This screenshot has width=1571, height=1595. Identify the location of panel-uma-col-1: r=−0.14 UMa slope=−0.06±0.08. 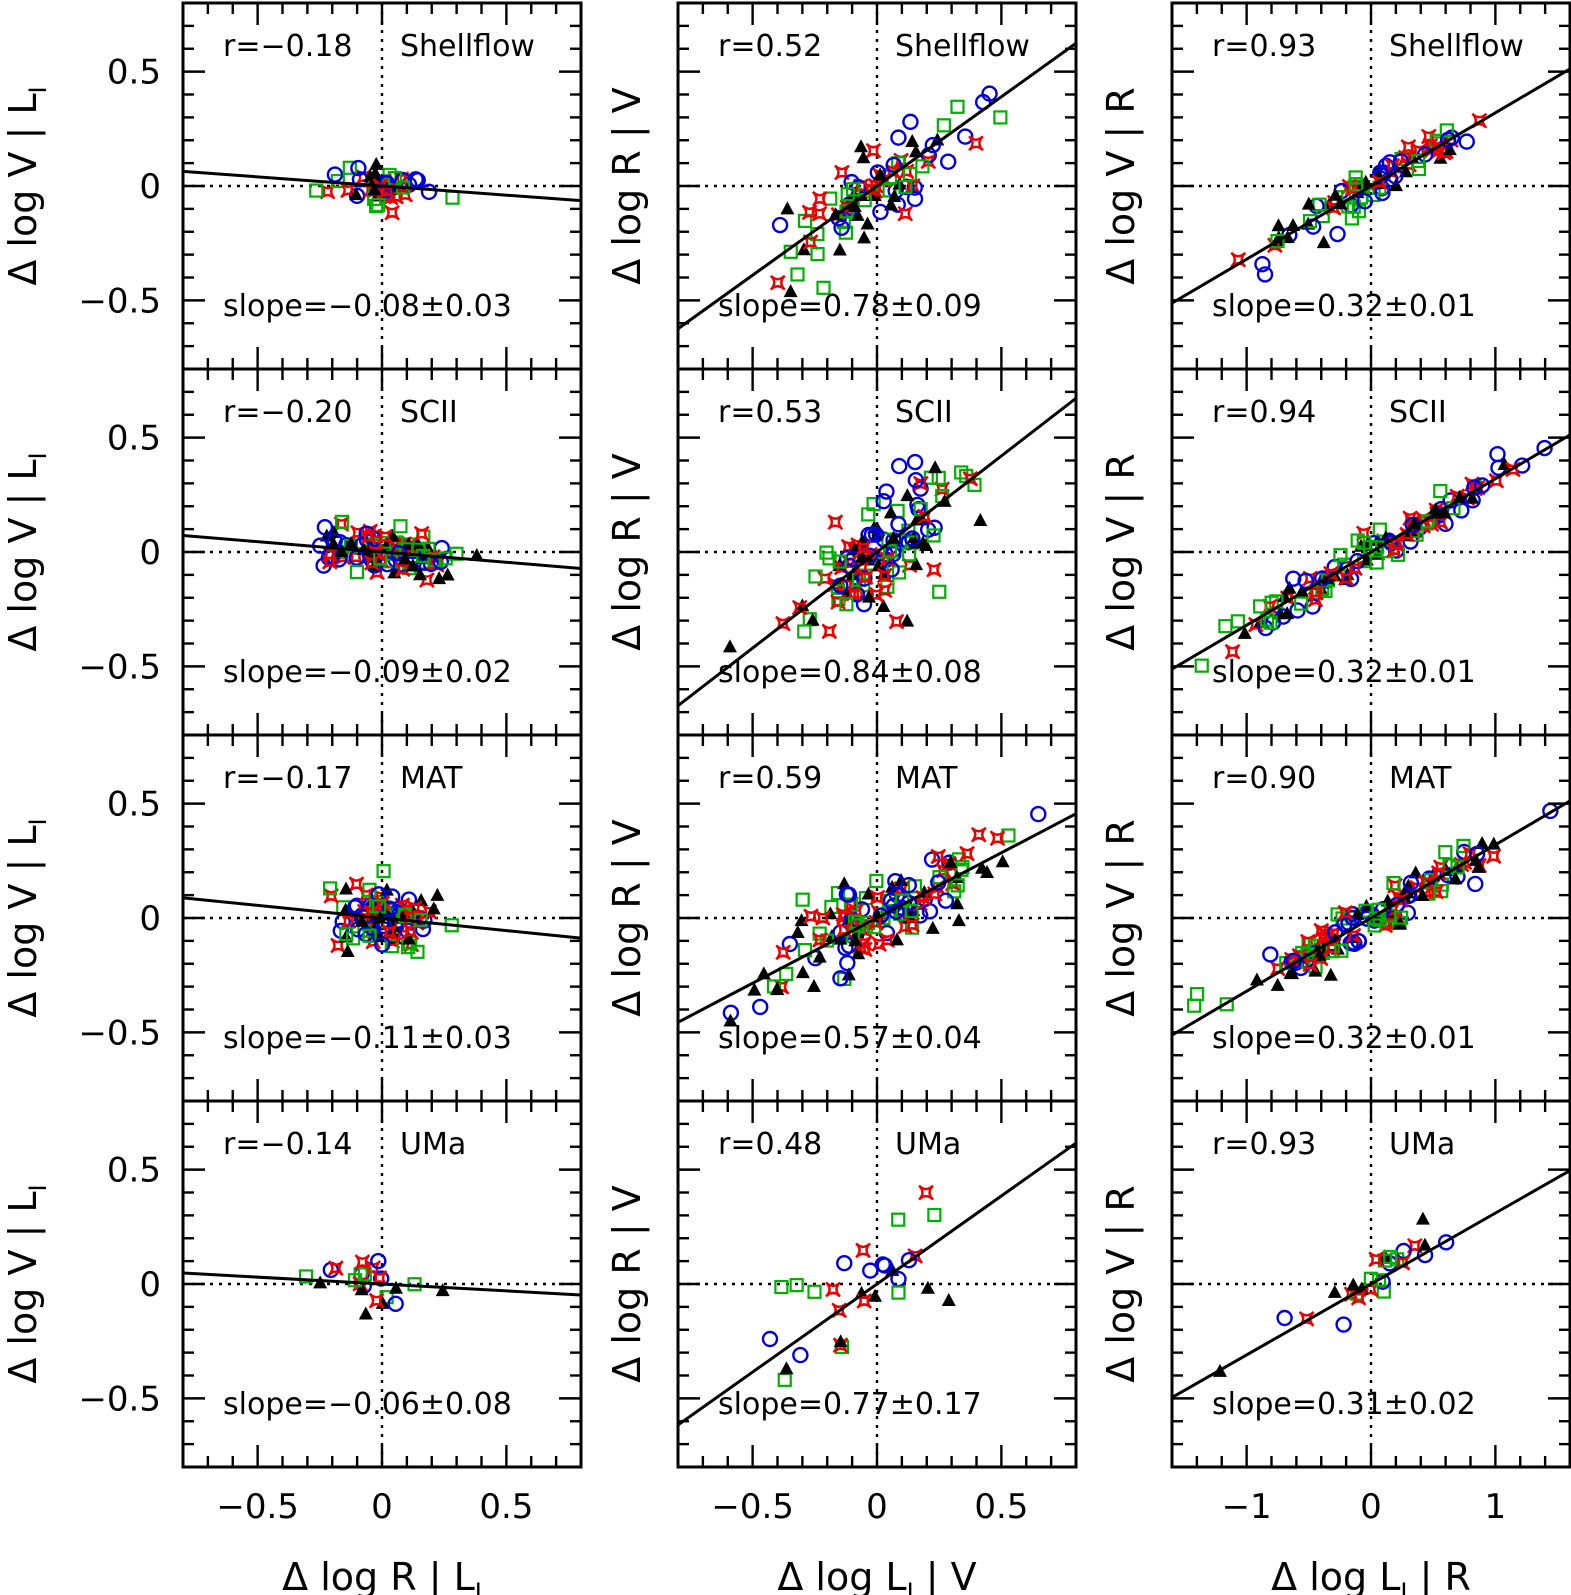
(382, 1284).